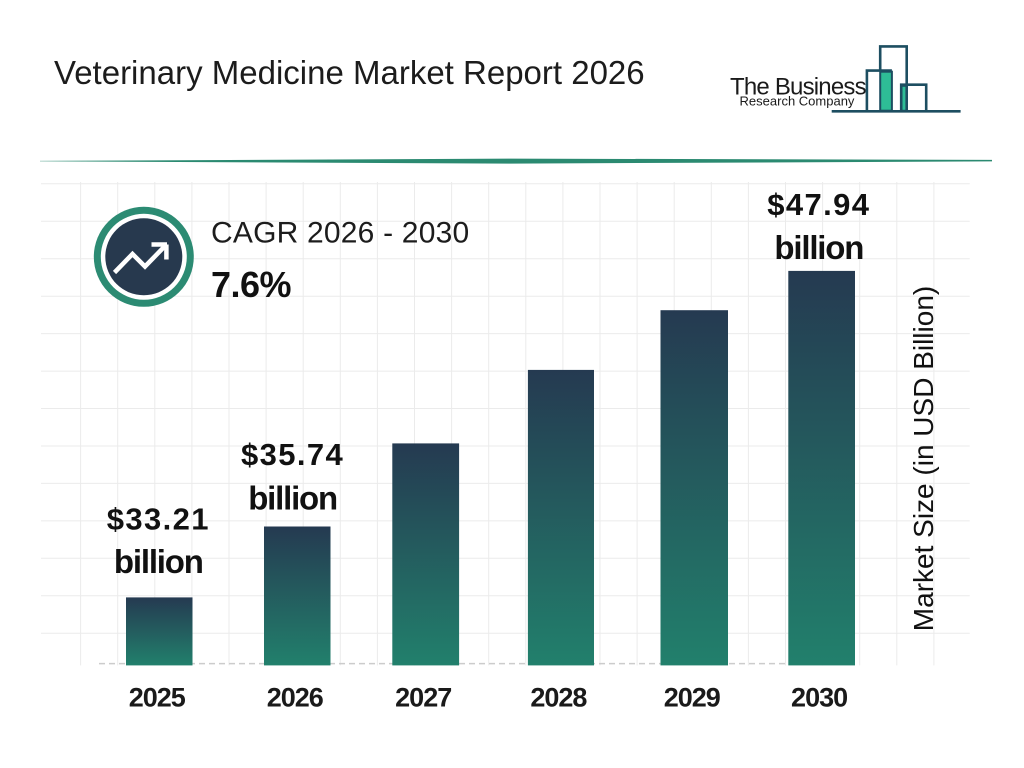  What do you see at coordinates (798, 86) in the screenshot?
I see `svg-text: The Business` at bounding box center [798, 86].